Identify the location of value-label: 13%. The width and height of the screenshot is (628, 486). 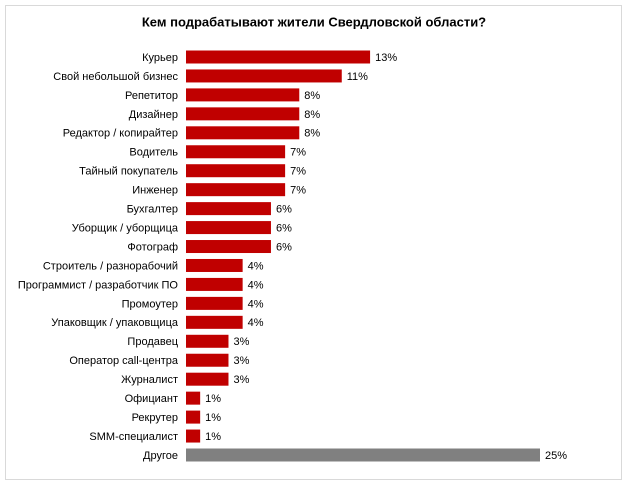
(386, 58).